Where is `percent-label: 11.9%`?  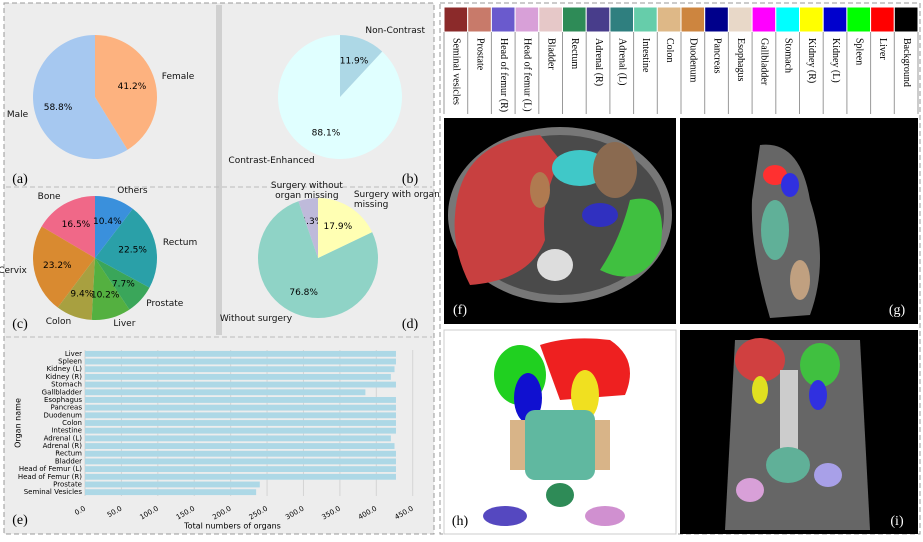 percent-label: 11.9% is located at coordinates (354, 62).